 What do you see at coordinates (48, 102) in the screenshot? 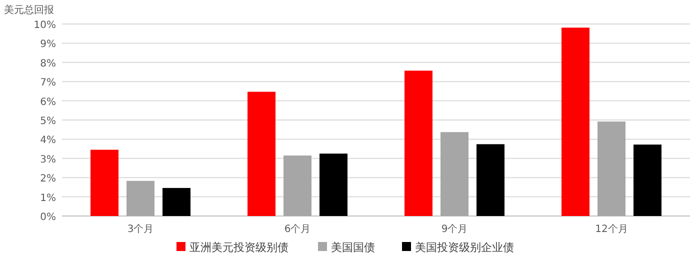
I see `y-tick-label: 6%` at bounding box center [48, 102].